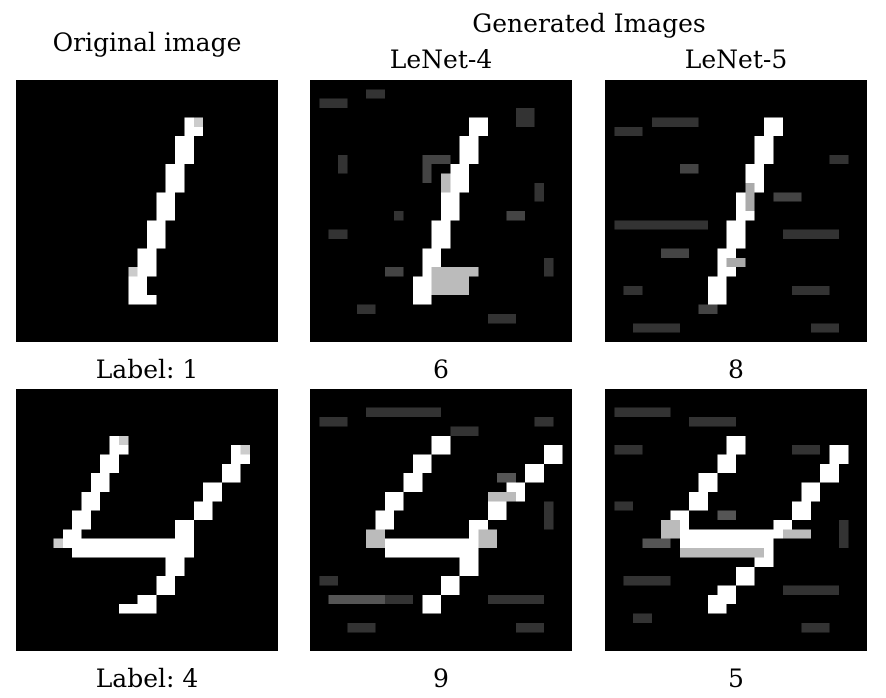 Image resolution: width=886 pixels, height=698 pixels. Describe the element at coordinates (441, 369) in the screenshot. I see `lenet4-prediction-row1: 6` at that location.